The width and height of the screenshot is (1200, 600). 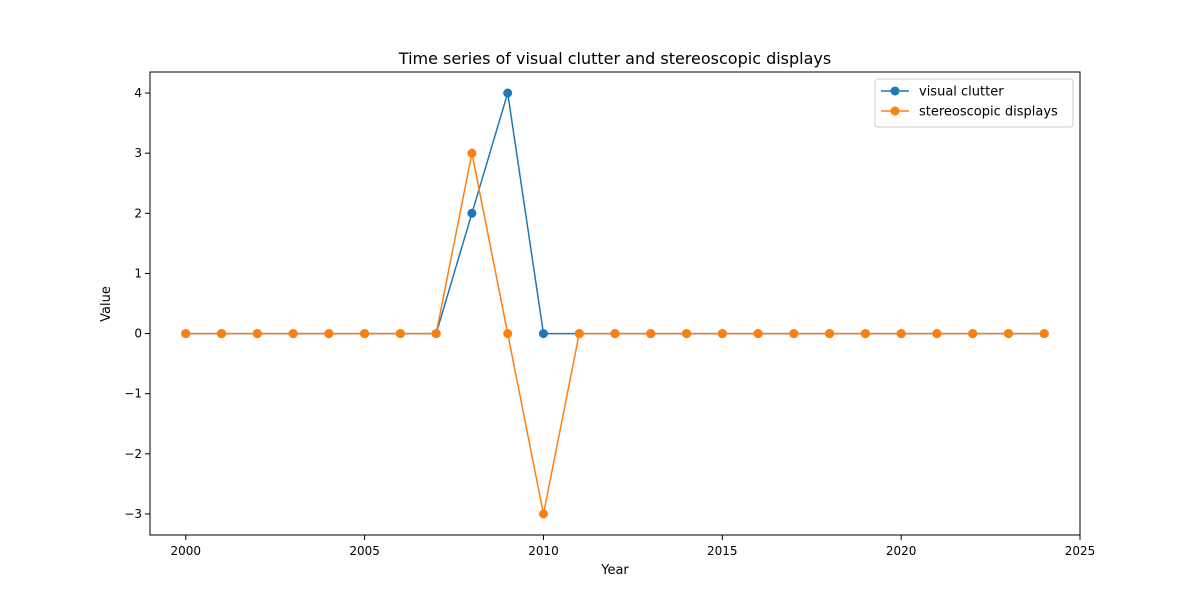 I want to click on y-tick-label: −2, so click(x=133, y=454).